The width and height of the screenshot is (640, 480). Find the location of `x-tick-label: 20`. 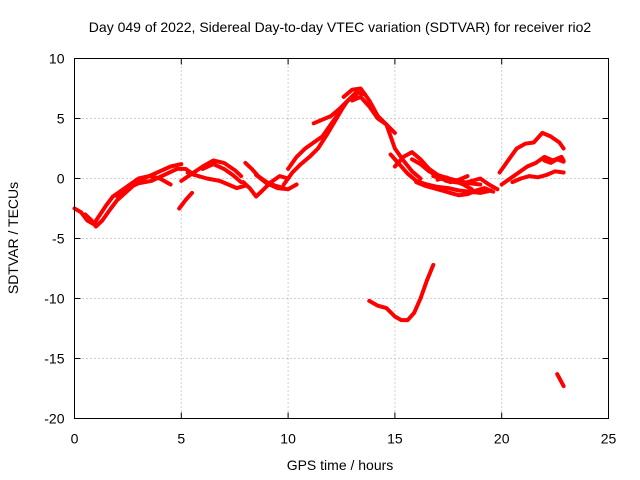

x-tick-label: 20 is located at coordinates (502, 439).